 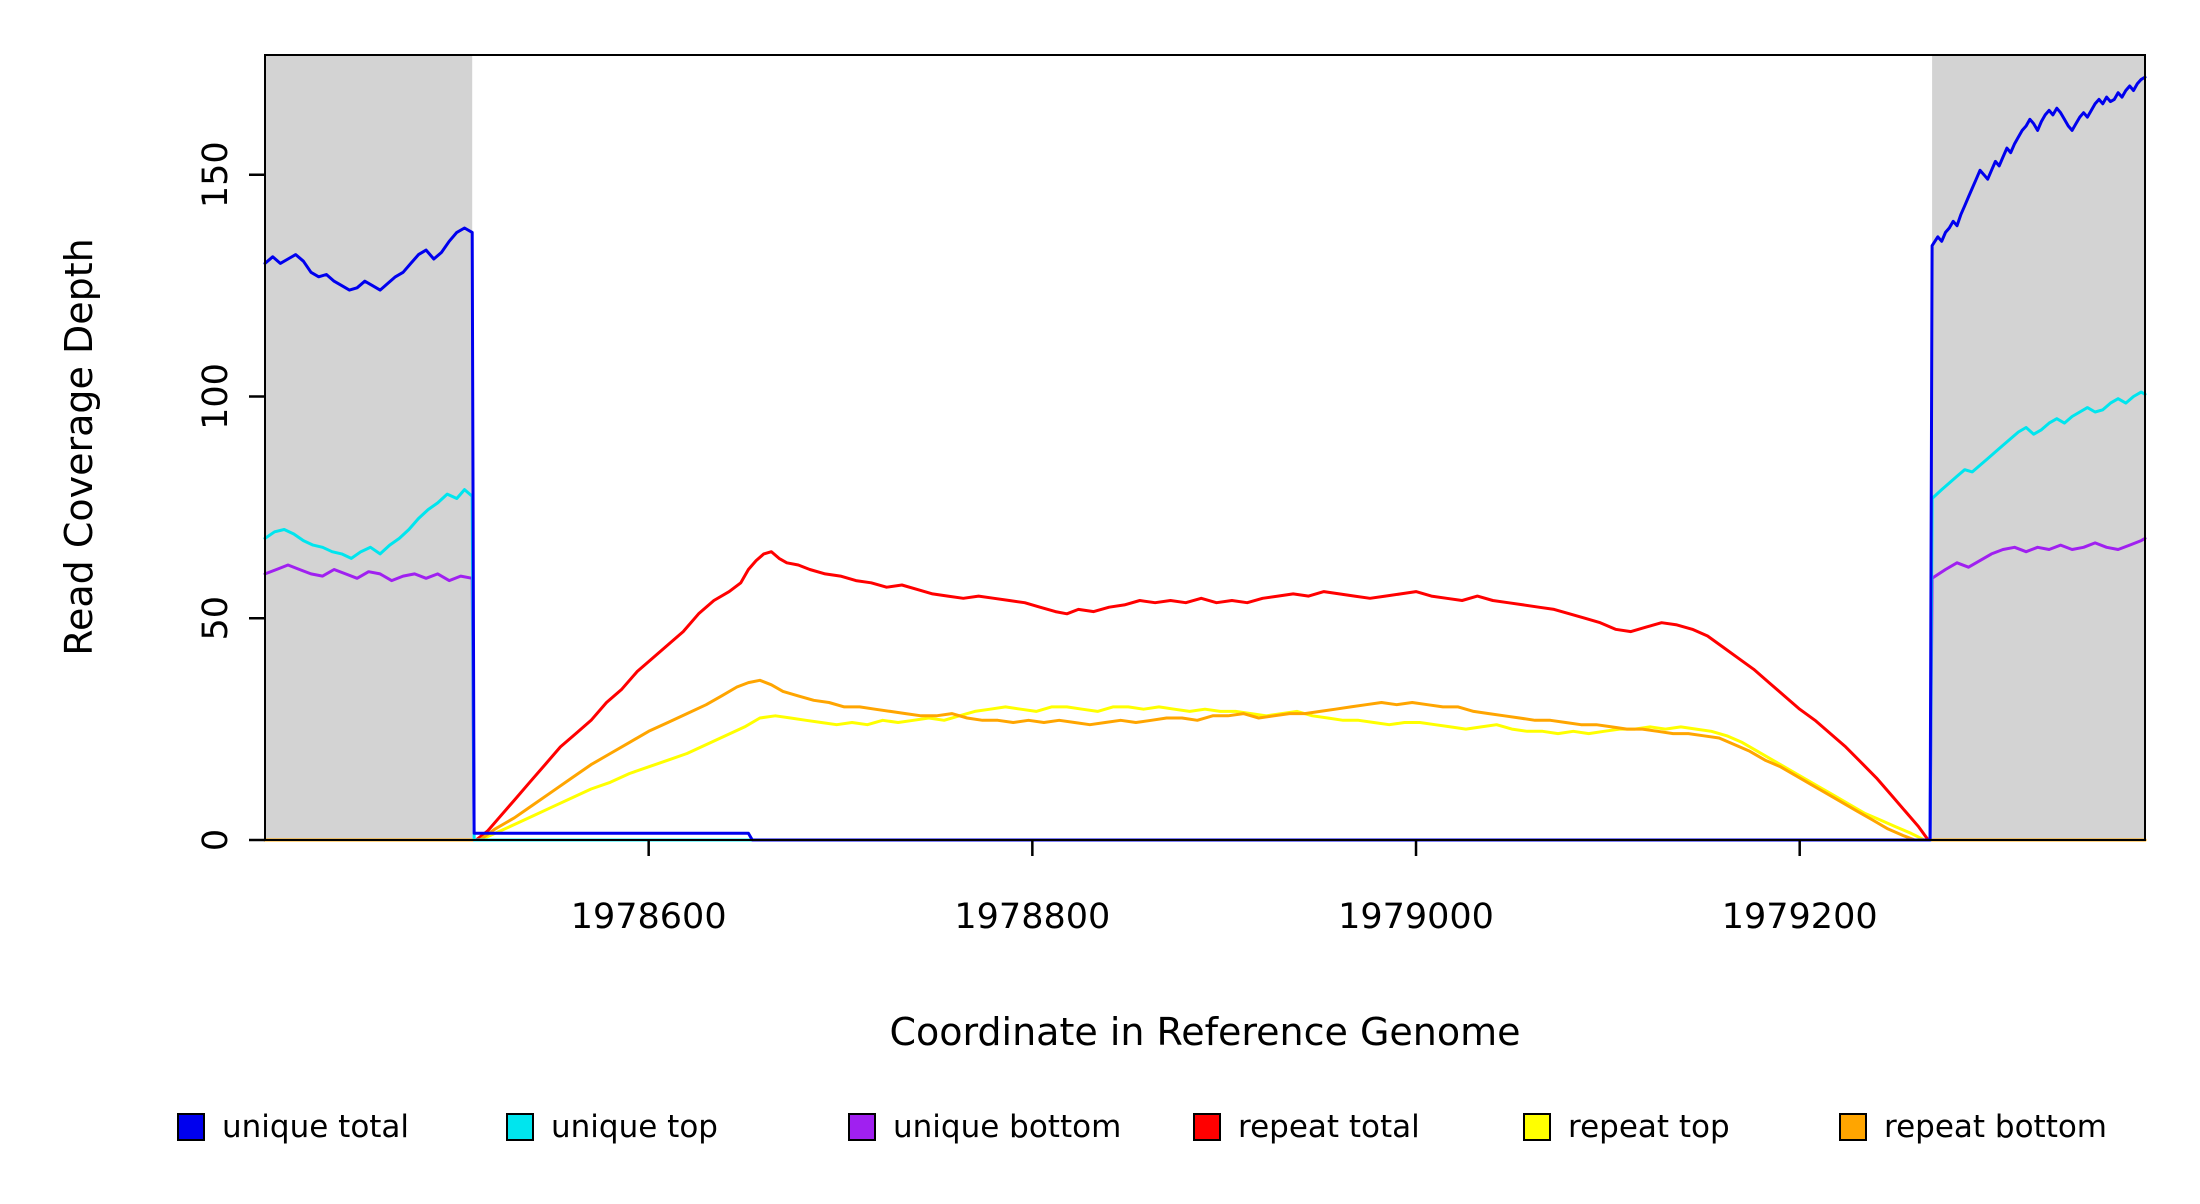 What do you see at coordinates (216, 396) in the screenshot?
I see `y-tick-label: 100` at bounding box center [216, 396].